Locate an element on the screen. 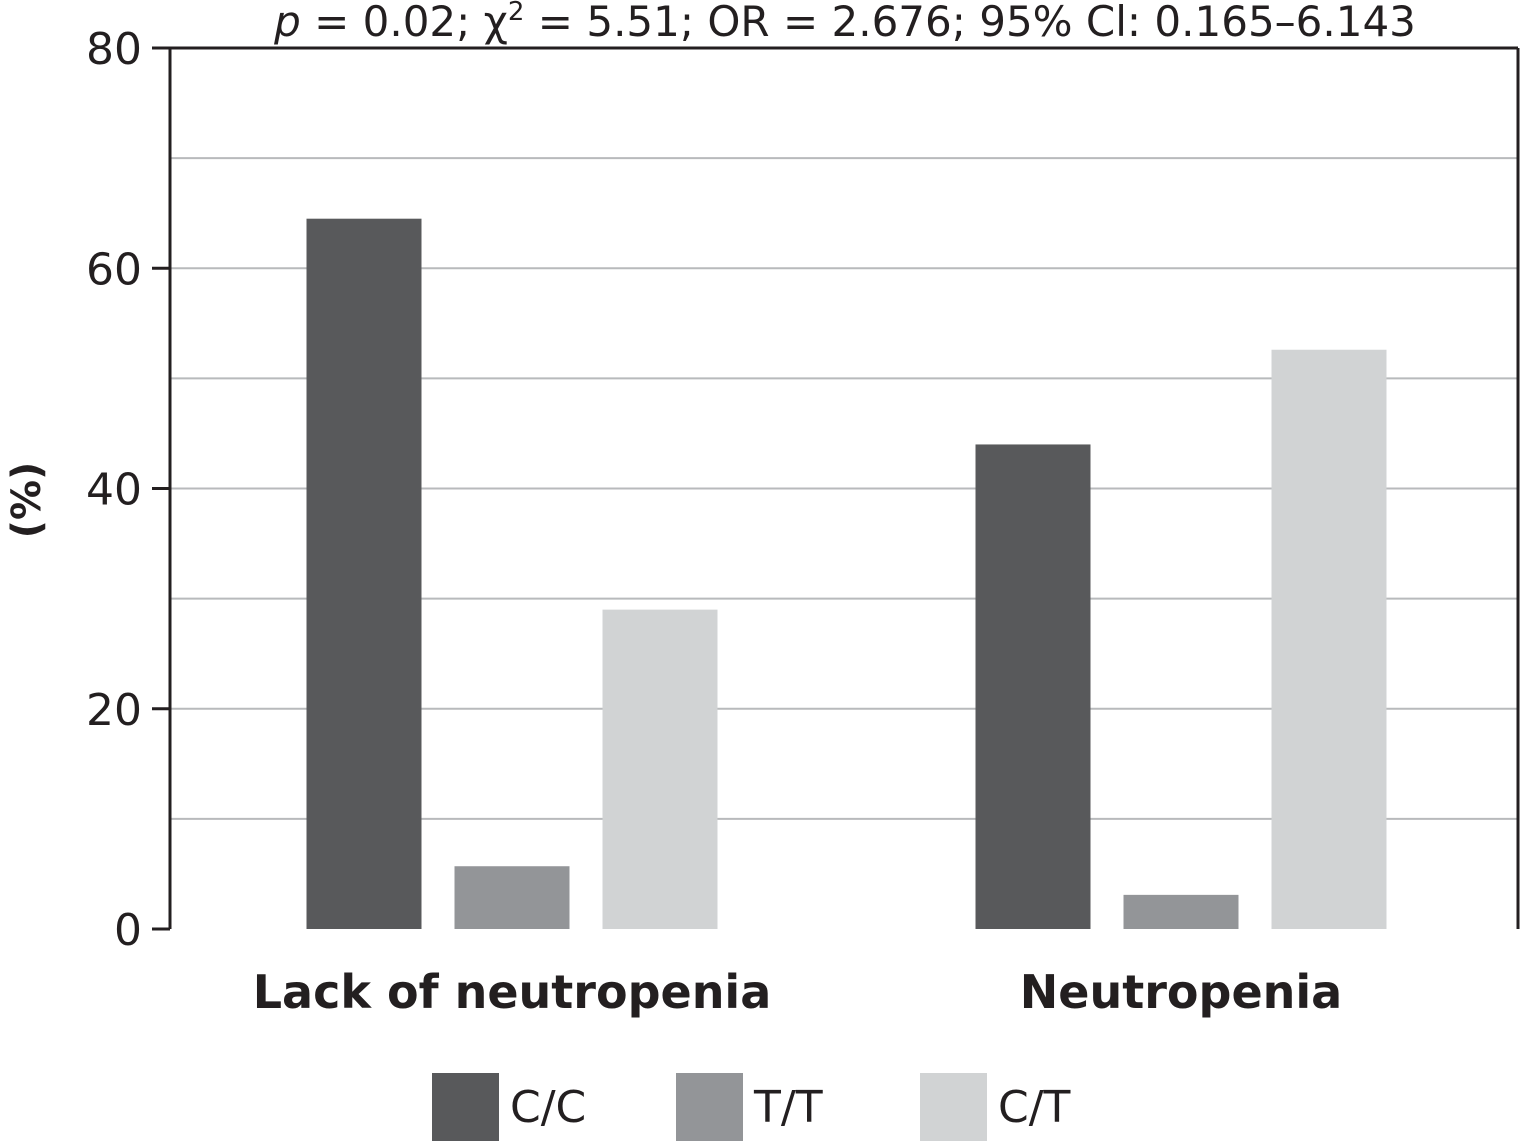  y-tick-label: 60 is located at coordinates (114, 269).